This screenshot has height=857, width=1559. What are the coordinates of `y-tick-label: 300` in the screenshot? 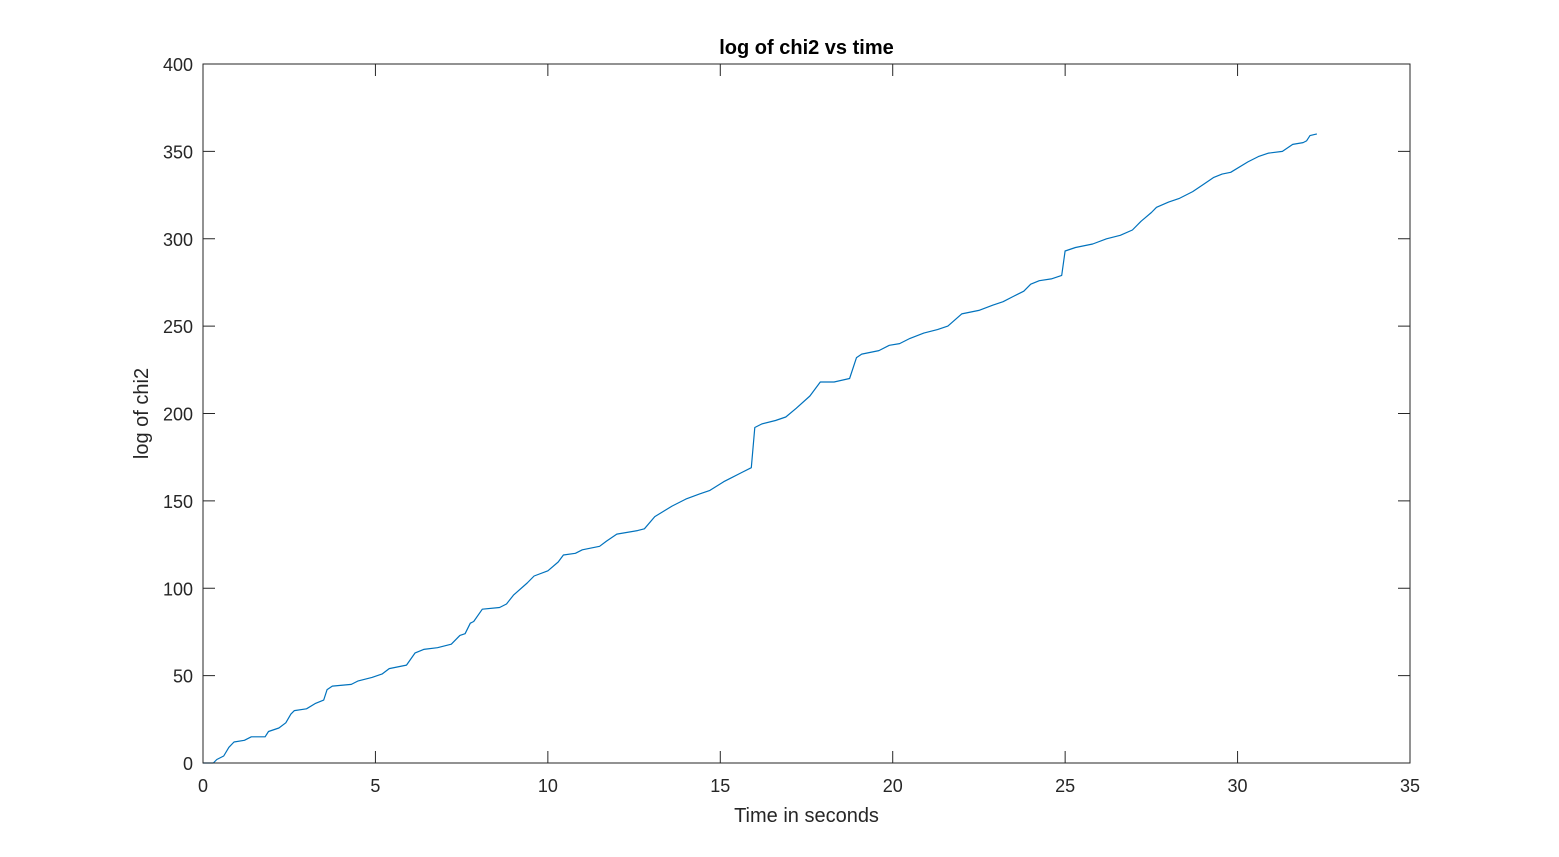 It's located at (178, 240).